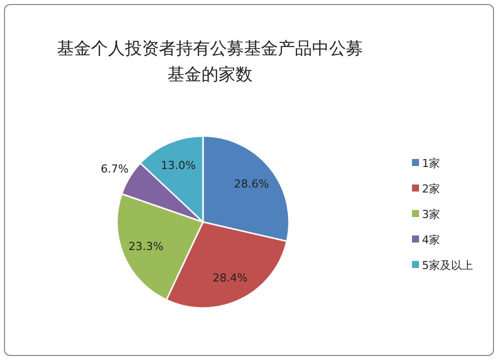 The width and height of the screenshot is (500, 362). Describe the element at coordinates (431, 214) in the screenshot. I see `legend-label: 3家` at that location.